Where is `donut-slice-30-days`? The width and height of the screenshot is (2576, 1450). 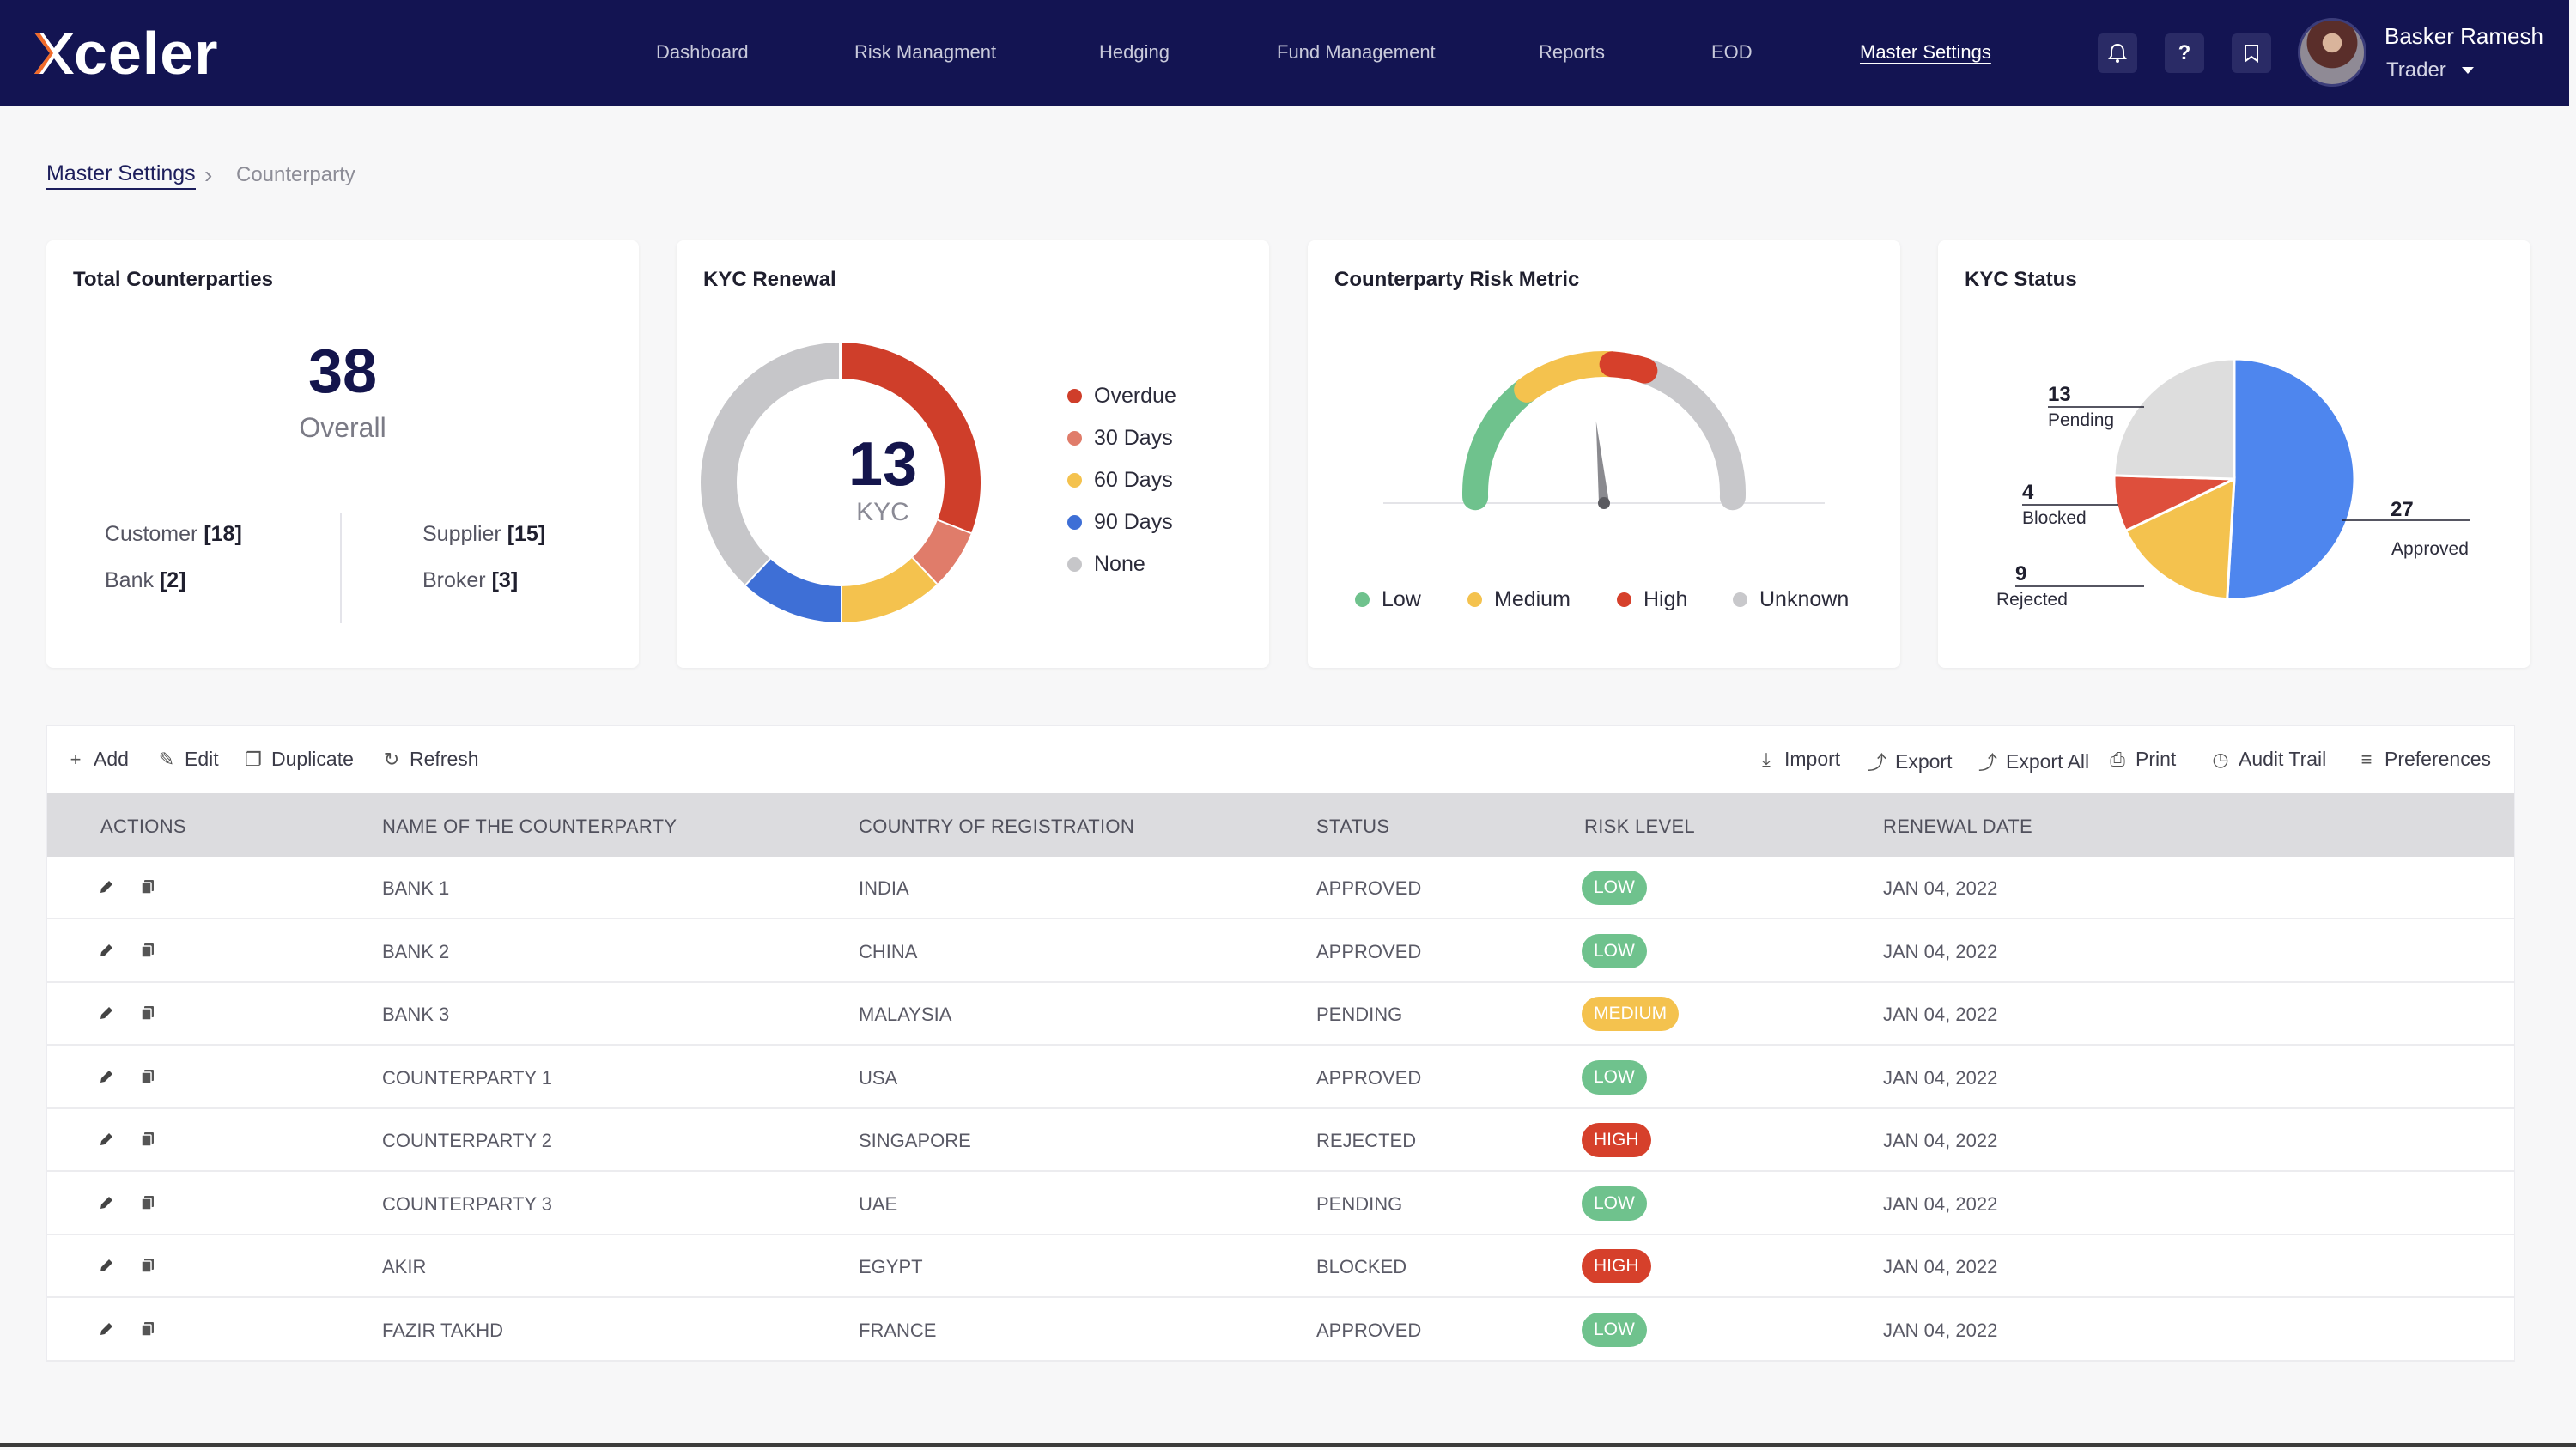 donut-slice-30-days is located at coordinates (941, 552).